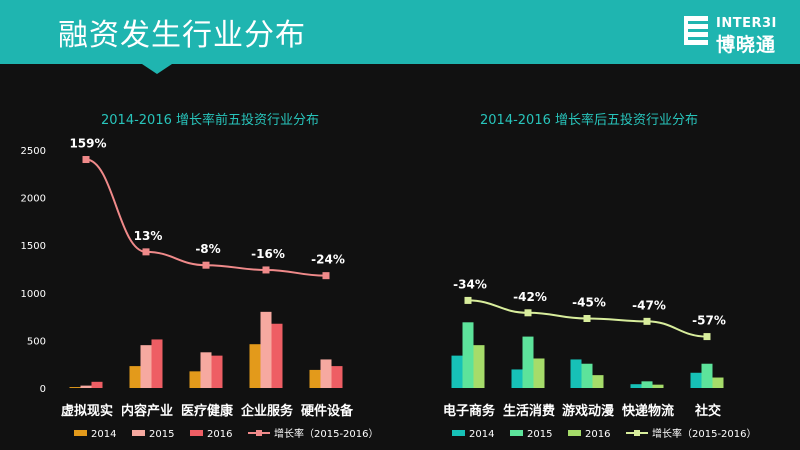 The image size is (800, 450). I want to click on growth-label: -47%, so click(649, 305).